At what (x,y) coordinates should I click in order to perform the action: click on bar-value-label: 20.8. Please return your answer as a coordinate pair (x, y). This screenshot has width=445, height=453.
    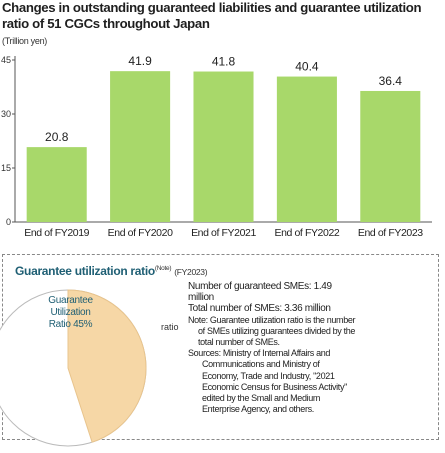
    Looking at the image, I should click on (57, 137).